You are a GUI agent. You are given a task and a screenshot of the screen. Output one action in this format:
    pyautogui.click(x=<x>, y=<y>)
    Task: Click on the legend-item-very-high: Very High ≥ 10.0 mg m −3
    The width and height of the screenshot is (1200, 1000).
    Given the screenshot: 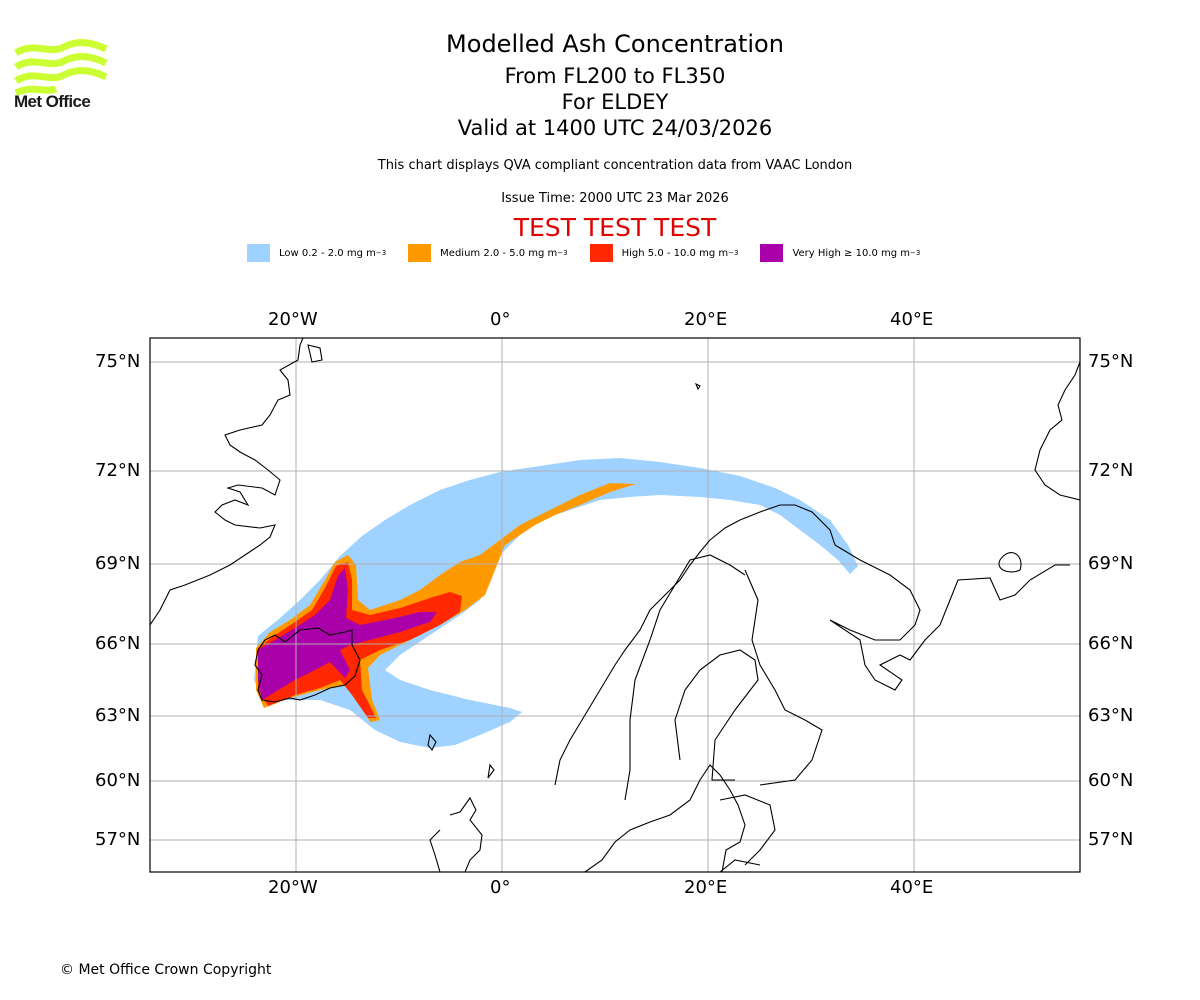 What is the action you would take?
    pyautogui.click(x=840, y=253)
    